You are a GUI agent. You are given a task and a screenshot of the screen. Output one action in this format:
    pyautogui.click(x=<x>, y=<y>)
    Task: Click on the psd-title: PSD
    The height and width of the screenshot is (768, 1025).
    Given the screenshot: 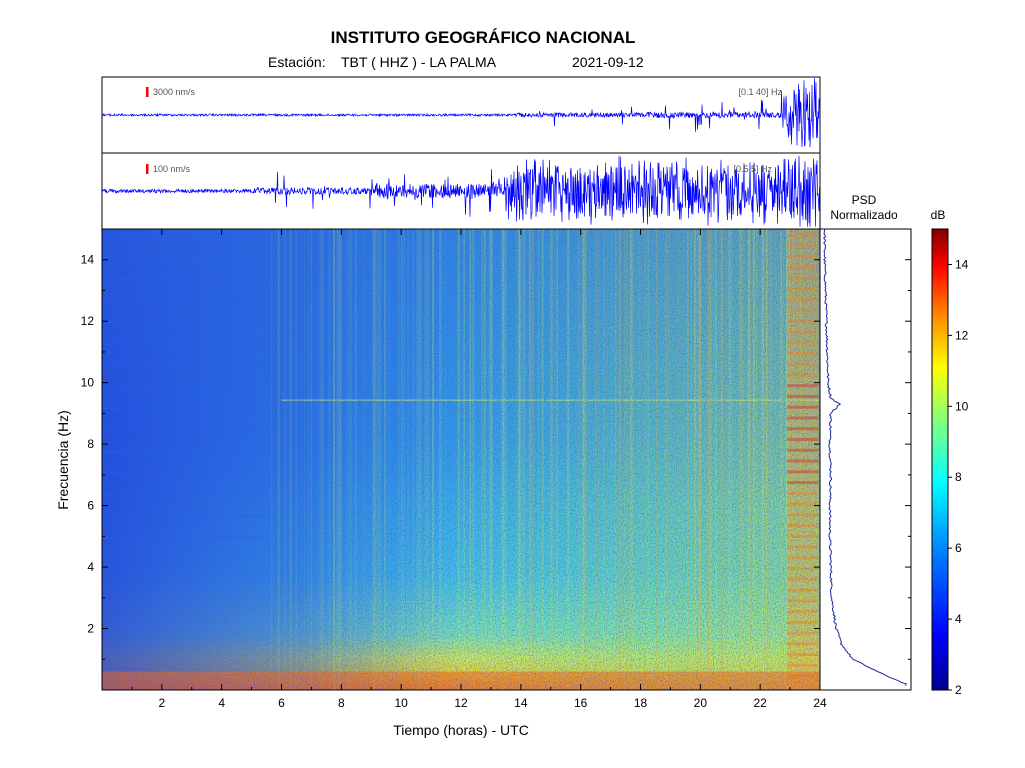 What is the action you would take?
    pyautogui.click(x=864, y=200)
    